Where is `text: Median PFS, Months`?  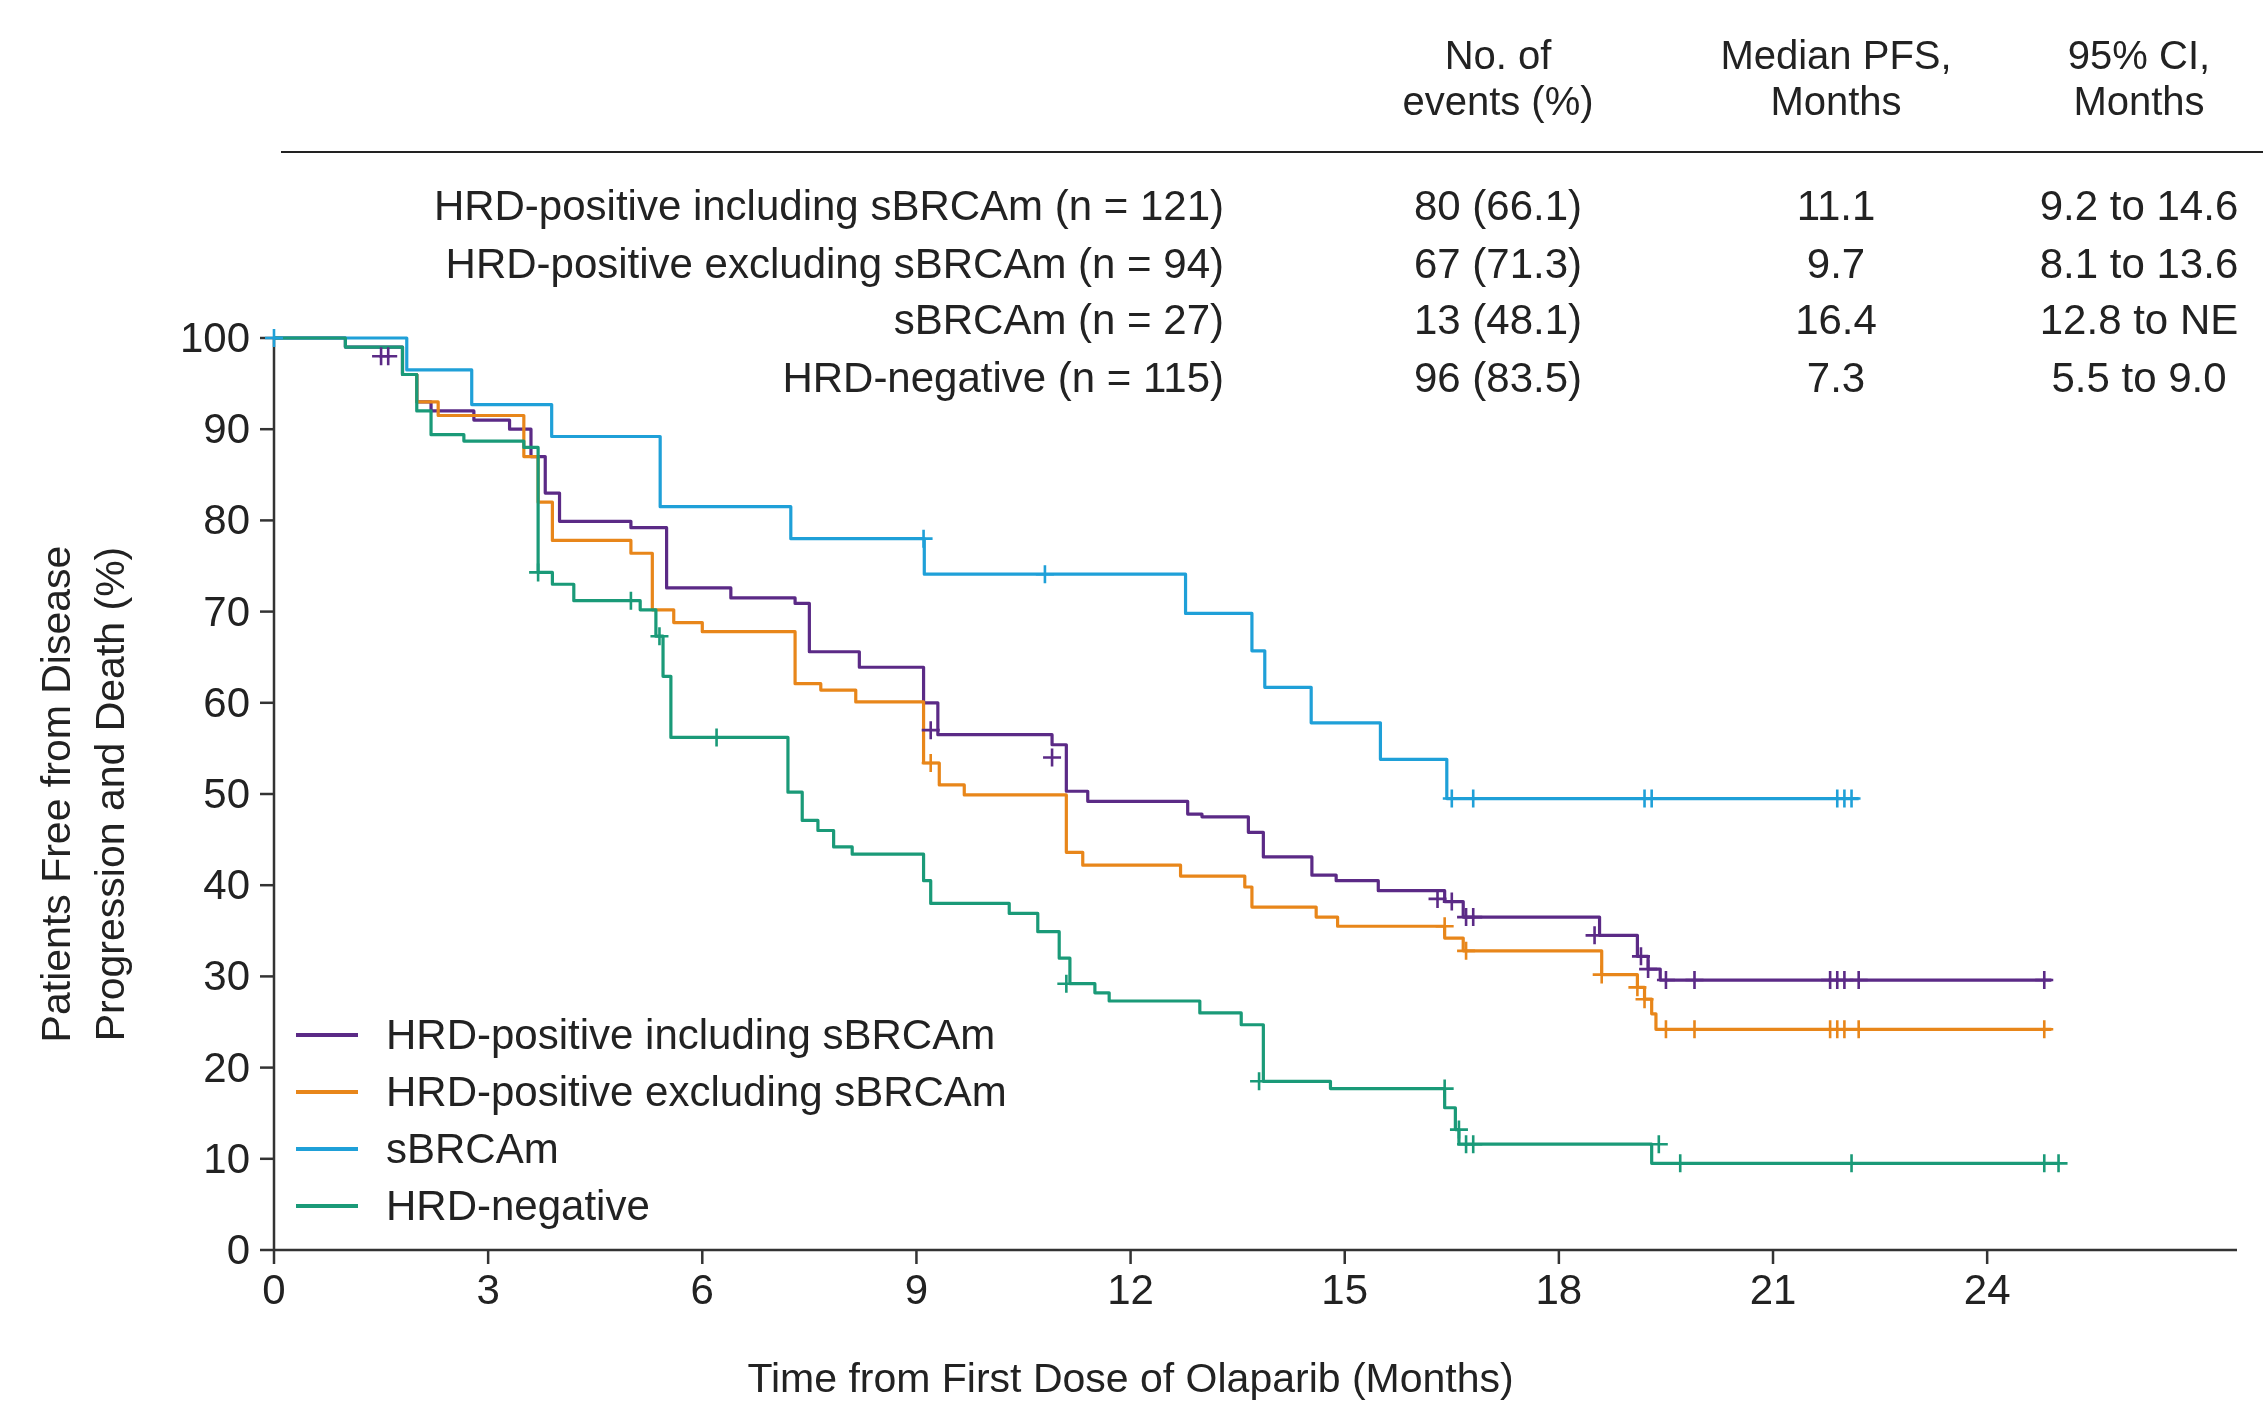 text: Median PFS, Months is located at coordinates (1836, 78).